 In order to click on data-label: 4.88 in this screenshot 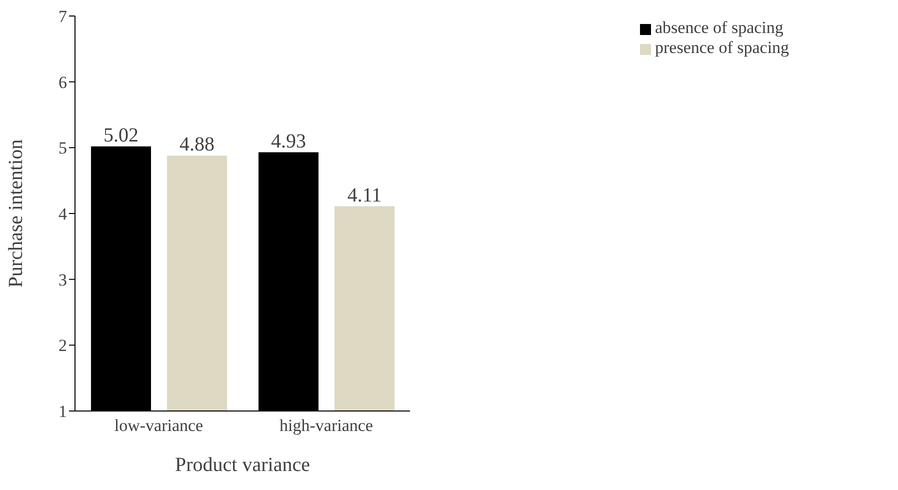, I will do `click(197, 145)`.